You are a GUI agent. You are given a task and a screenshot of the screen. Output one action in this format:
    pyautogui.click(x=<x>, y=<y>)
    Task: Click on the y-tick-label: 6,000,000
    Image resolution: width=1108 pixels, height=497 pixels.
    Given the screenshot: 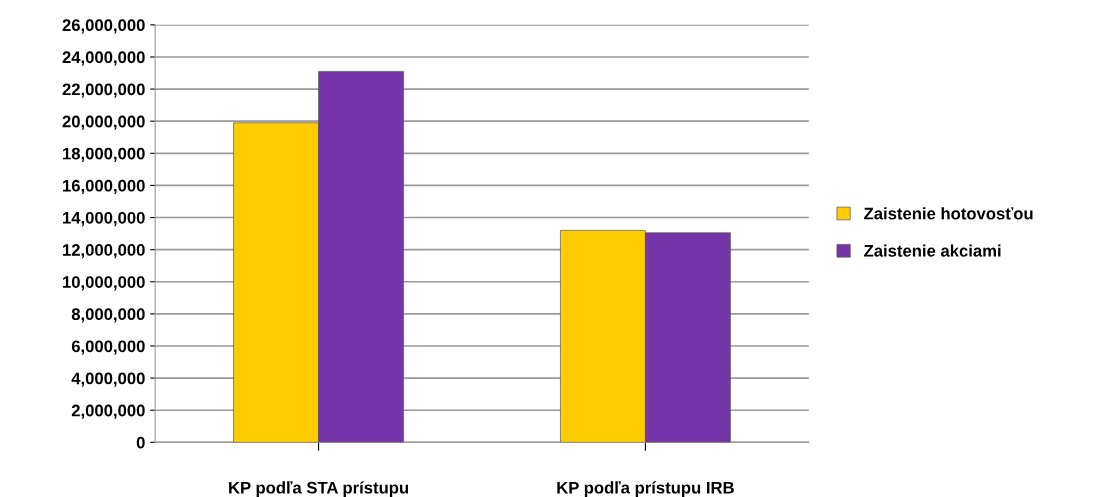 What is the action you would take?
    pyautogui.click(x=108, y=347)
    